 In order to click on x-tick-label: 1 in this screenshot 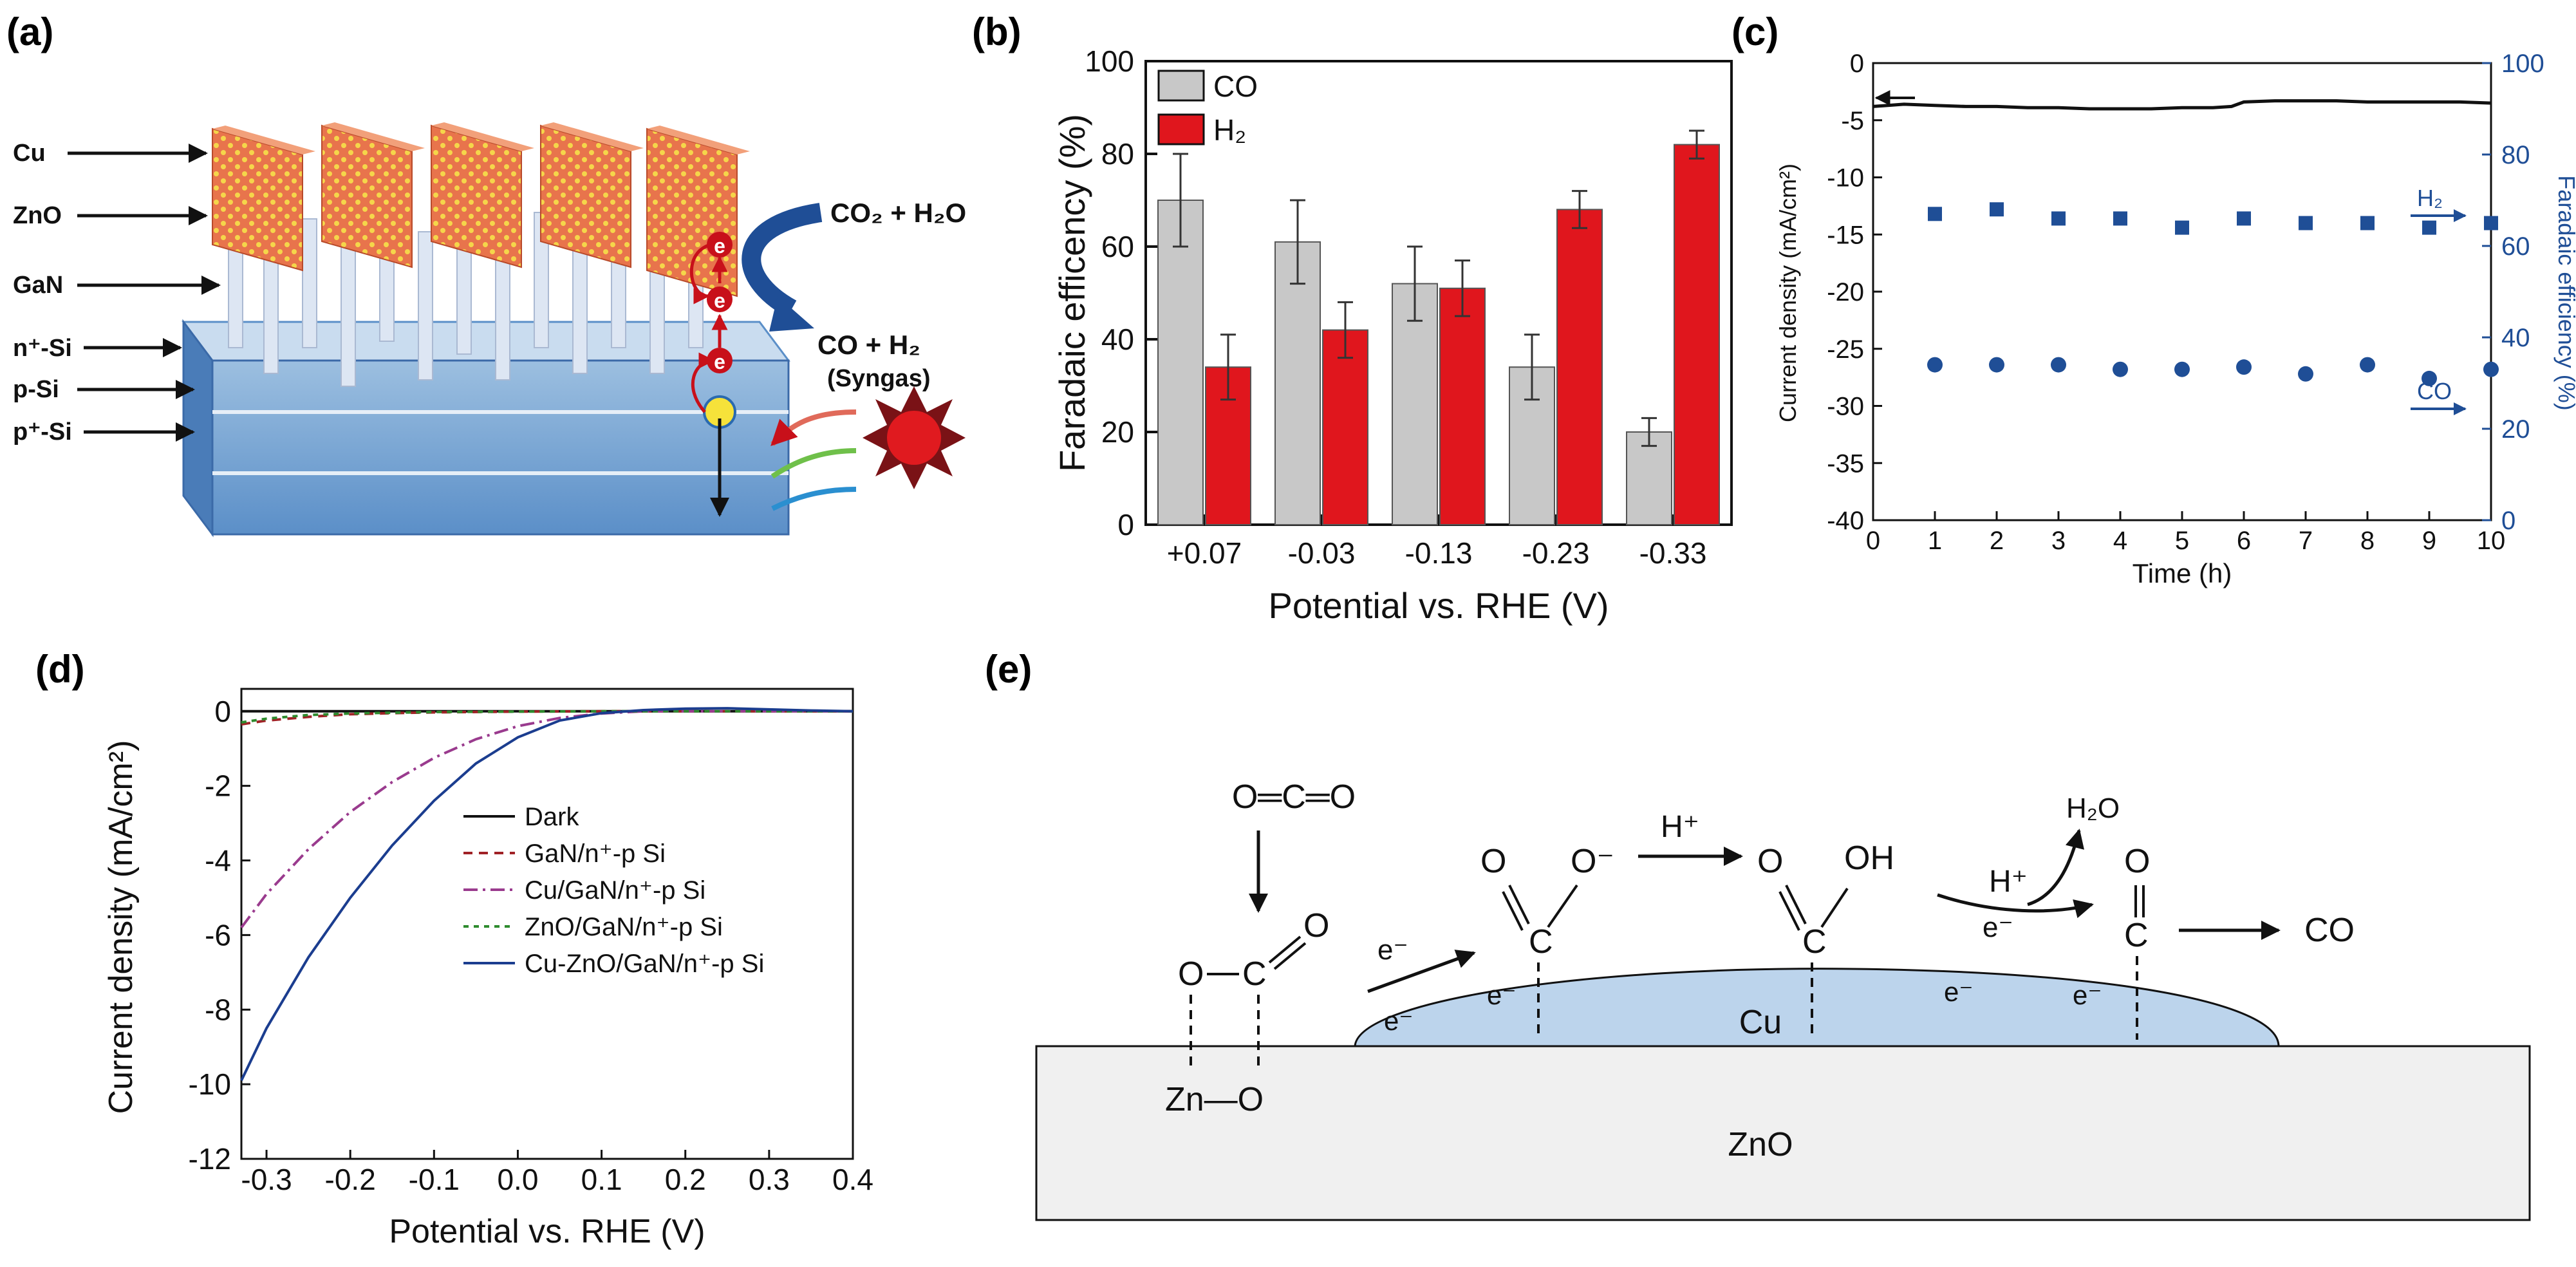, I will do `click(1935, 541)`.